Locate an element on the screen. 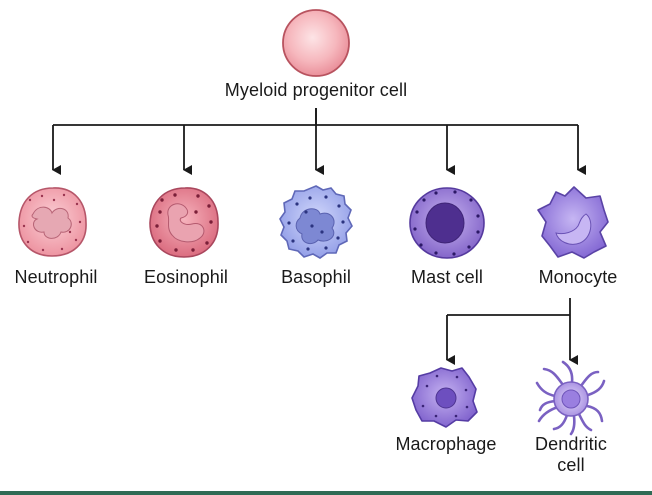 The height and width of the screenshot is (495, 652). mast-cell-icon is located at coordinates (447, 223).